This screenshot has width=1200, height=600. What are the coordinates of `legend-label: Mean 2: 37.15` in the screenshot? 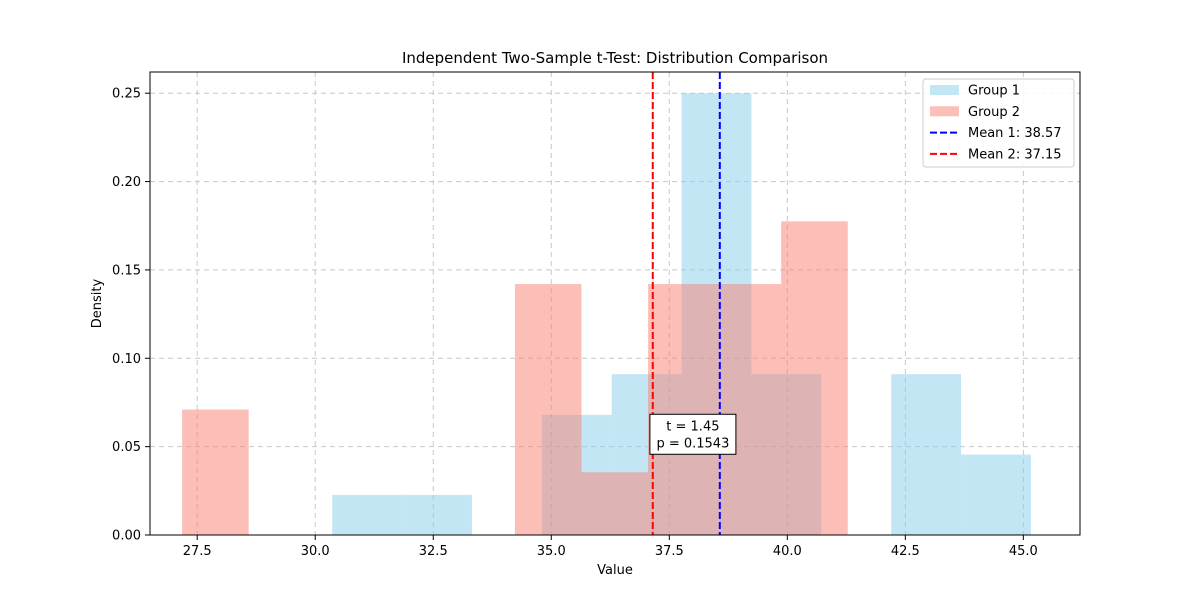 It's located at (1015, 154).